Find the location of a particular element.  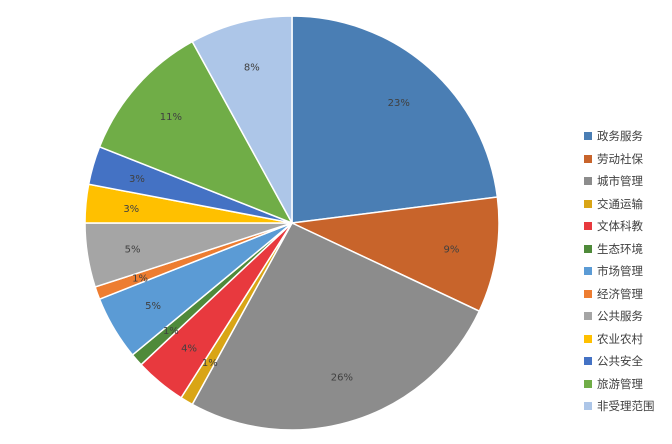

legend-label: 政务服务 is located at coordinates (620, 136).